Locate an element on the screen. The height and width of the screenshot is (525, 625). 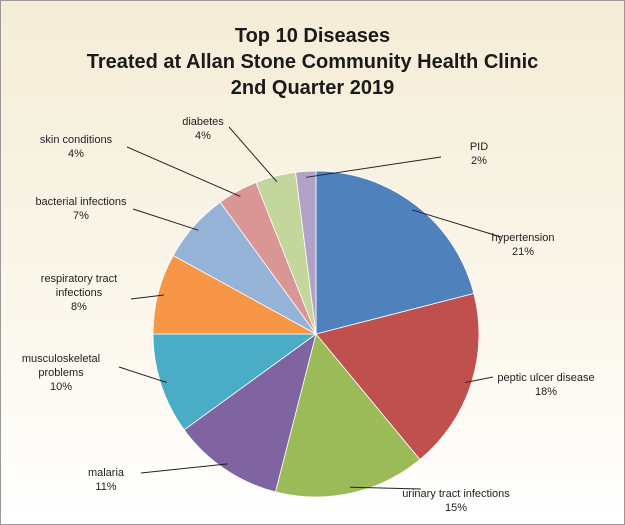
value-label: 21% is located at coordinates (523, 252).